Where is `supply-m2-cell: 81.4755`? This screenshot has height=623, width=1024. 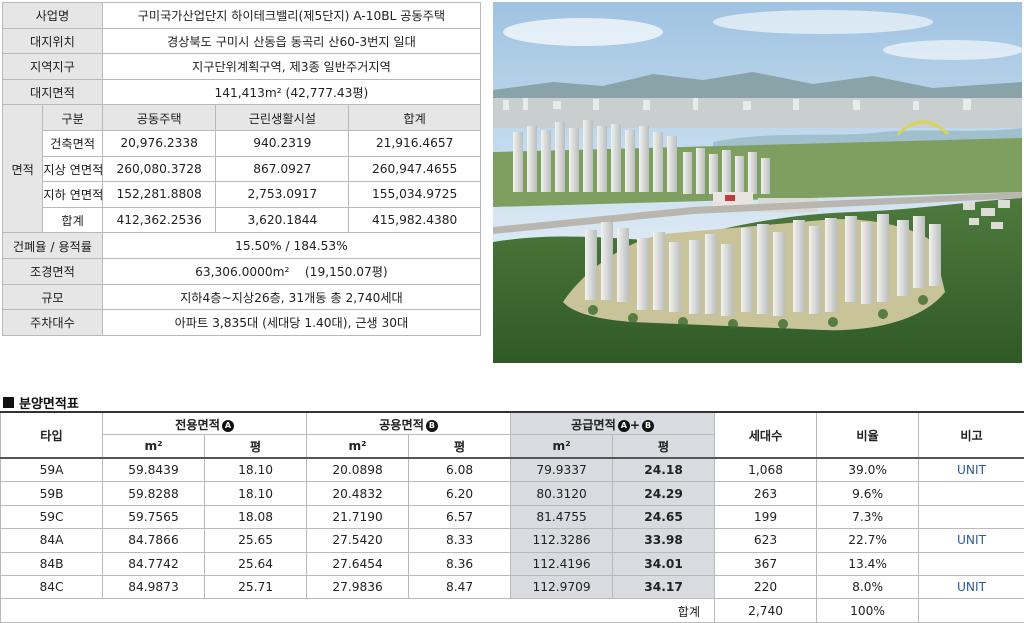
supply-m2-cell: 81.4755 is located at coordinates (562, 517).